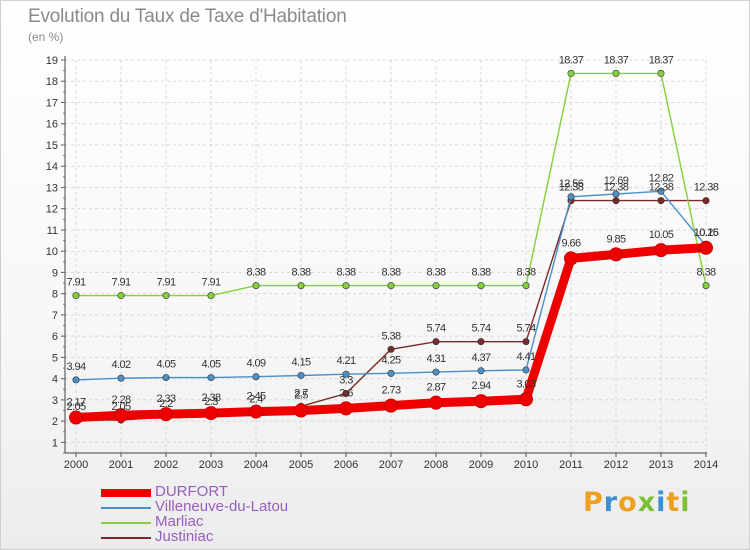 This screenshot has width=750, height=550. What do you see at coordinates (192, 491) in the screenshot?
I see `legend-label: DURFORT` at bounding box center [192, 491].